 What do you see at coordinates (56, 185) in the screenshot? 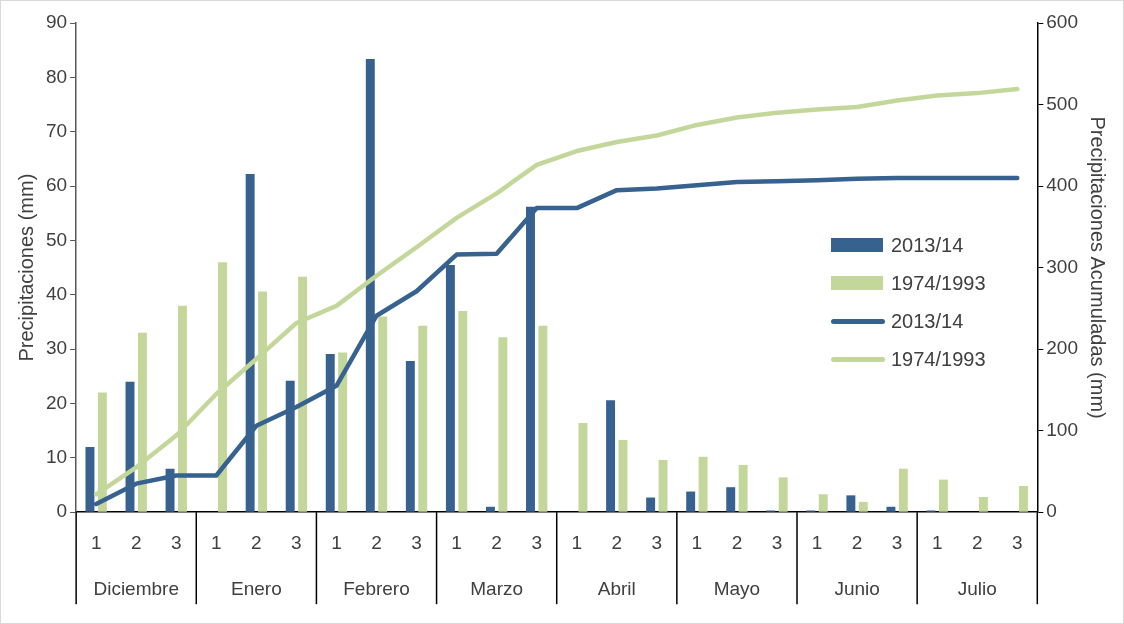
I see `y-tick-label: 60` at bounding box center [56, 185].